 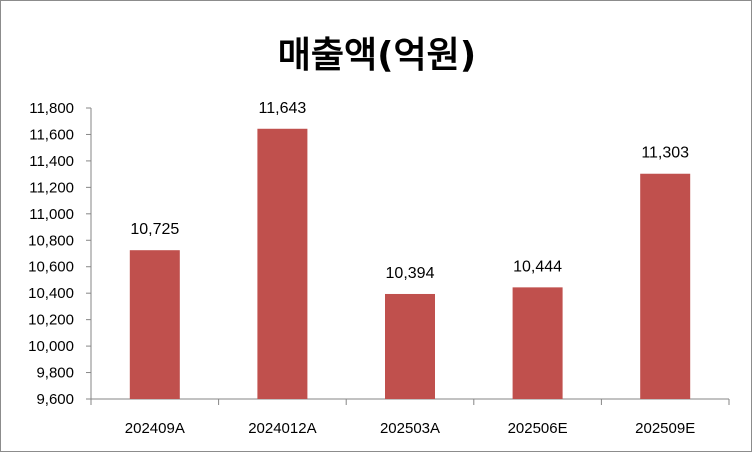 What do you see at coordinates (410, 428) in the screenshot?
I see `x-tick-label-202503A: 202503A` at bounding box center [410, 428].